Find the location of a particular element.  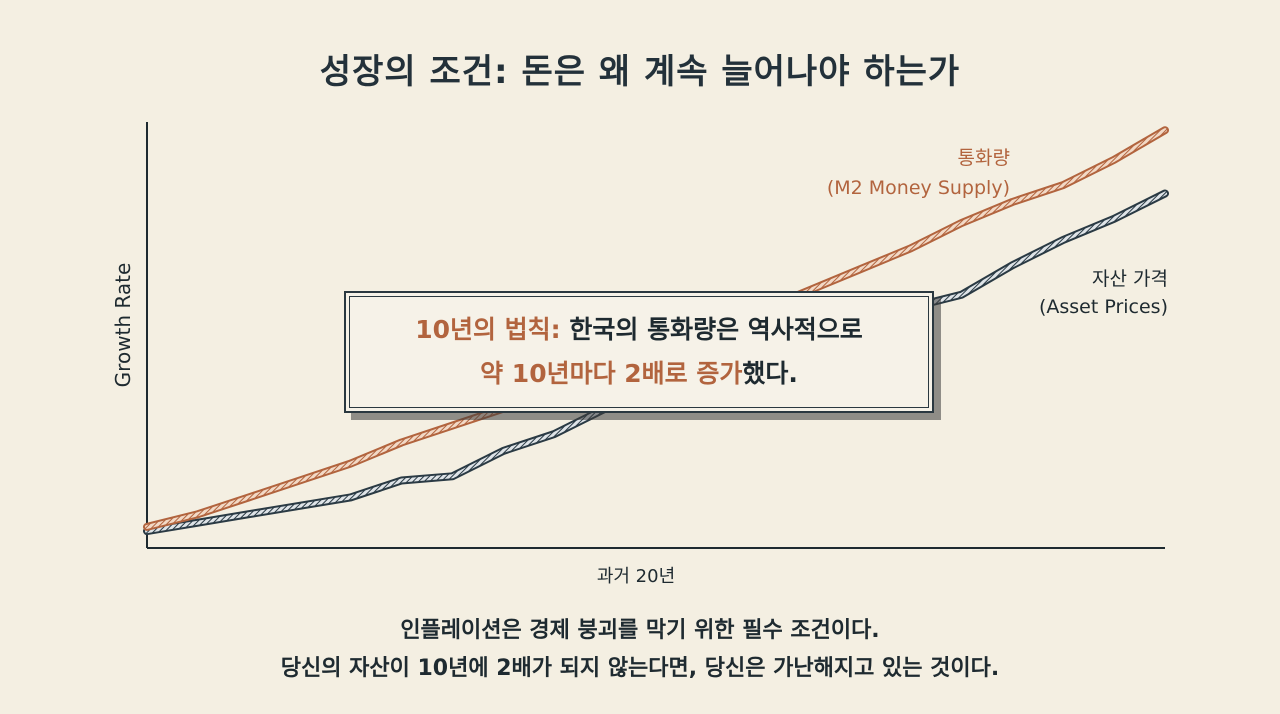

callout-highlight: 약 10년마다 2배로 증가 is located at coordinates (611, 373).